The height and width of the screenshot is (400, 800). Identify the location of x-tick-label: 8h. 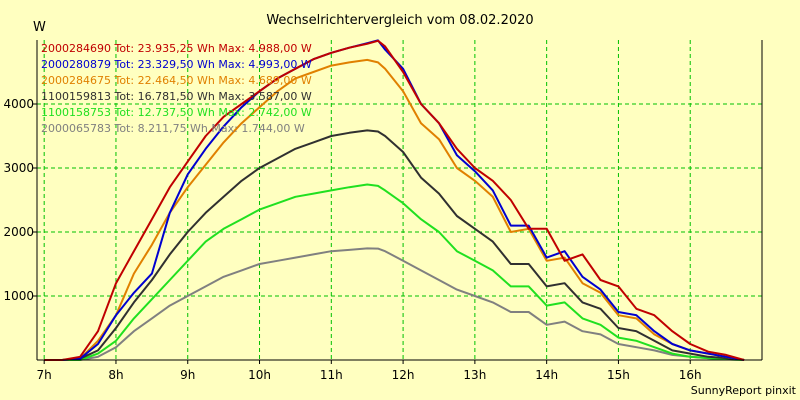
(115, 375).